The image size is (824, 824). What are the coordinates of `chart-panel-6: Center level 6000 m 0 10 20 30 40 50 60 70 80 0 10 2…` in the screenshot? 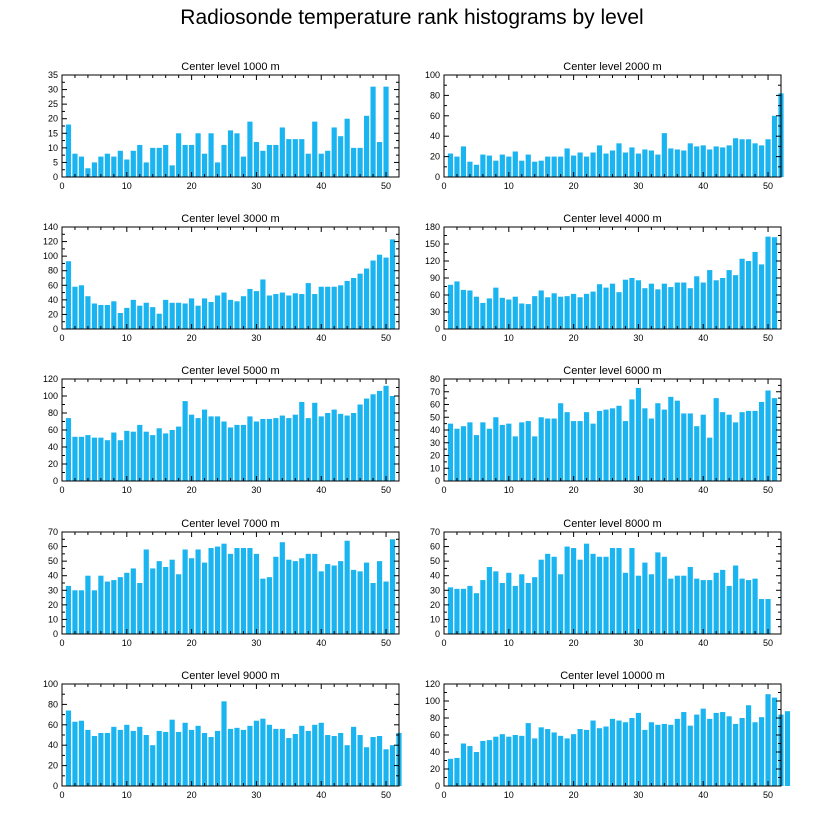 It's located at (606, 430).